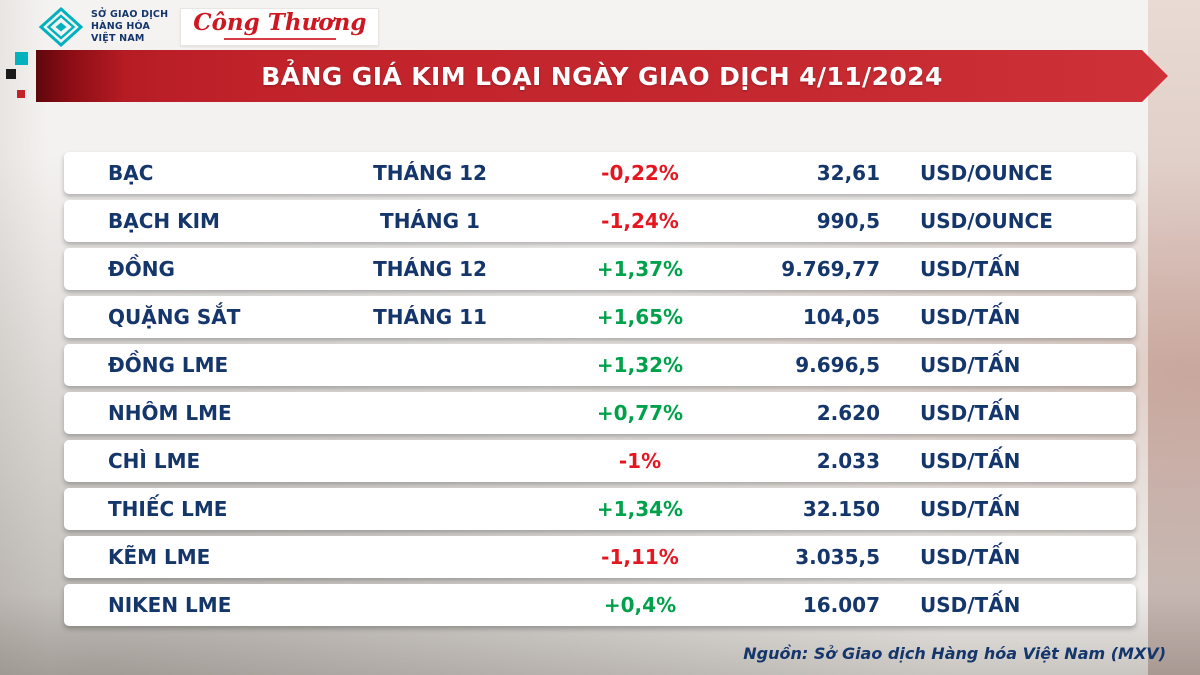 The height and width of the screenshot is (675, 1200). I want to click on commodity-name: CHÌ LME, so click(154, 461).